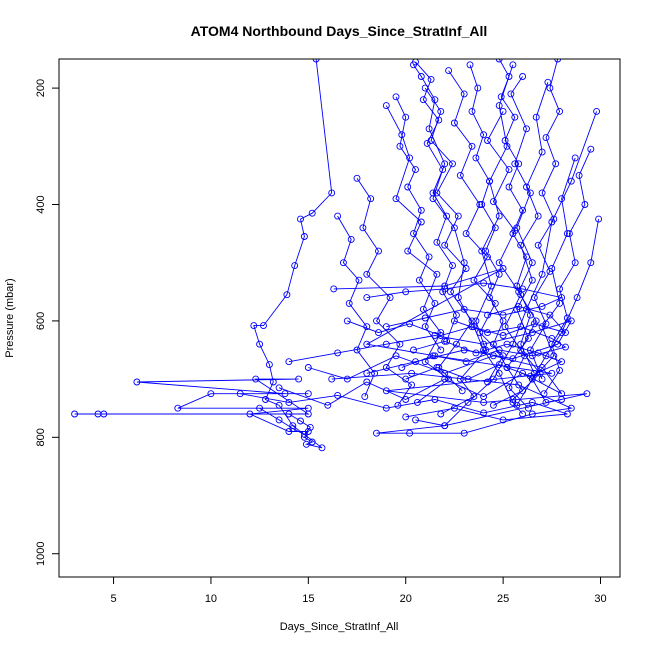 The image size is (650, 650). What do you see at coordinates (113, 599) in the screenshot?
I see `x-tick-label: 5` at bounding box center [113, 599].